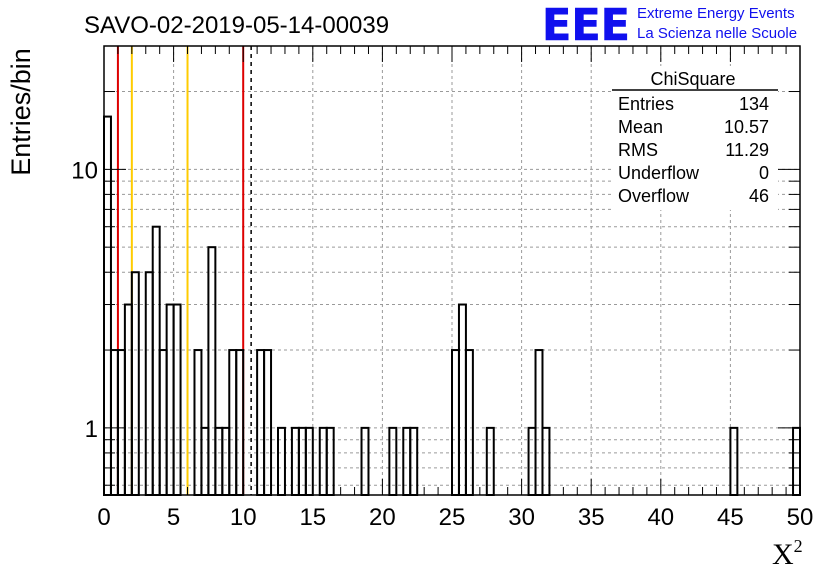  What do you see at coordinates (521, 517) in the screenshot?
I see `x-tick-label: 30` at bounding box center [521, 517].